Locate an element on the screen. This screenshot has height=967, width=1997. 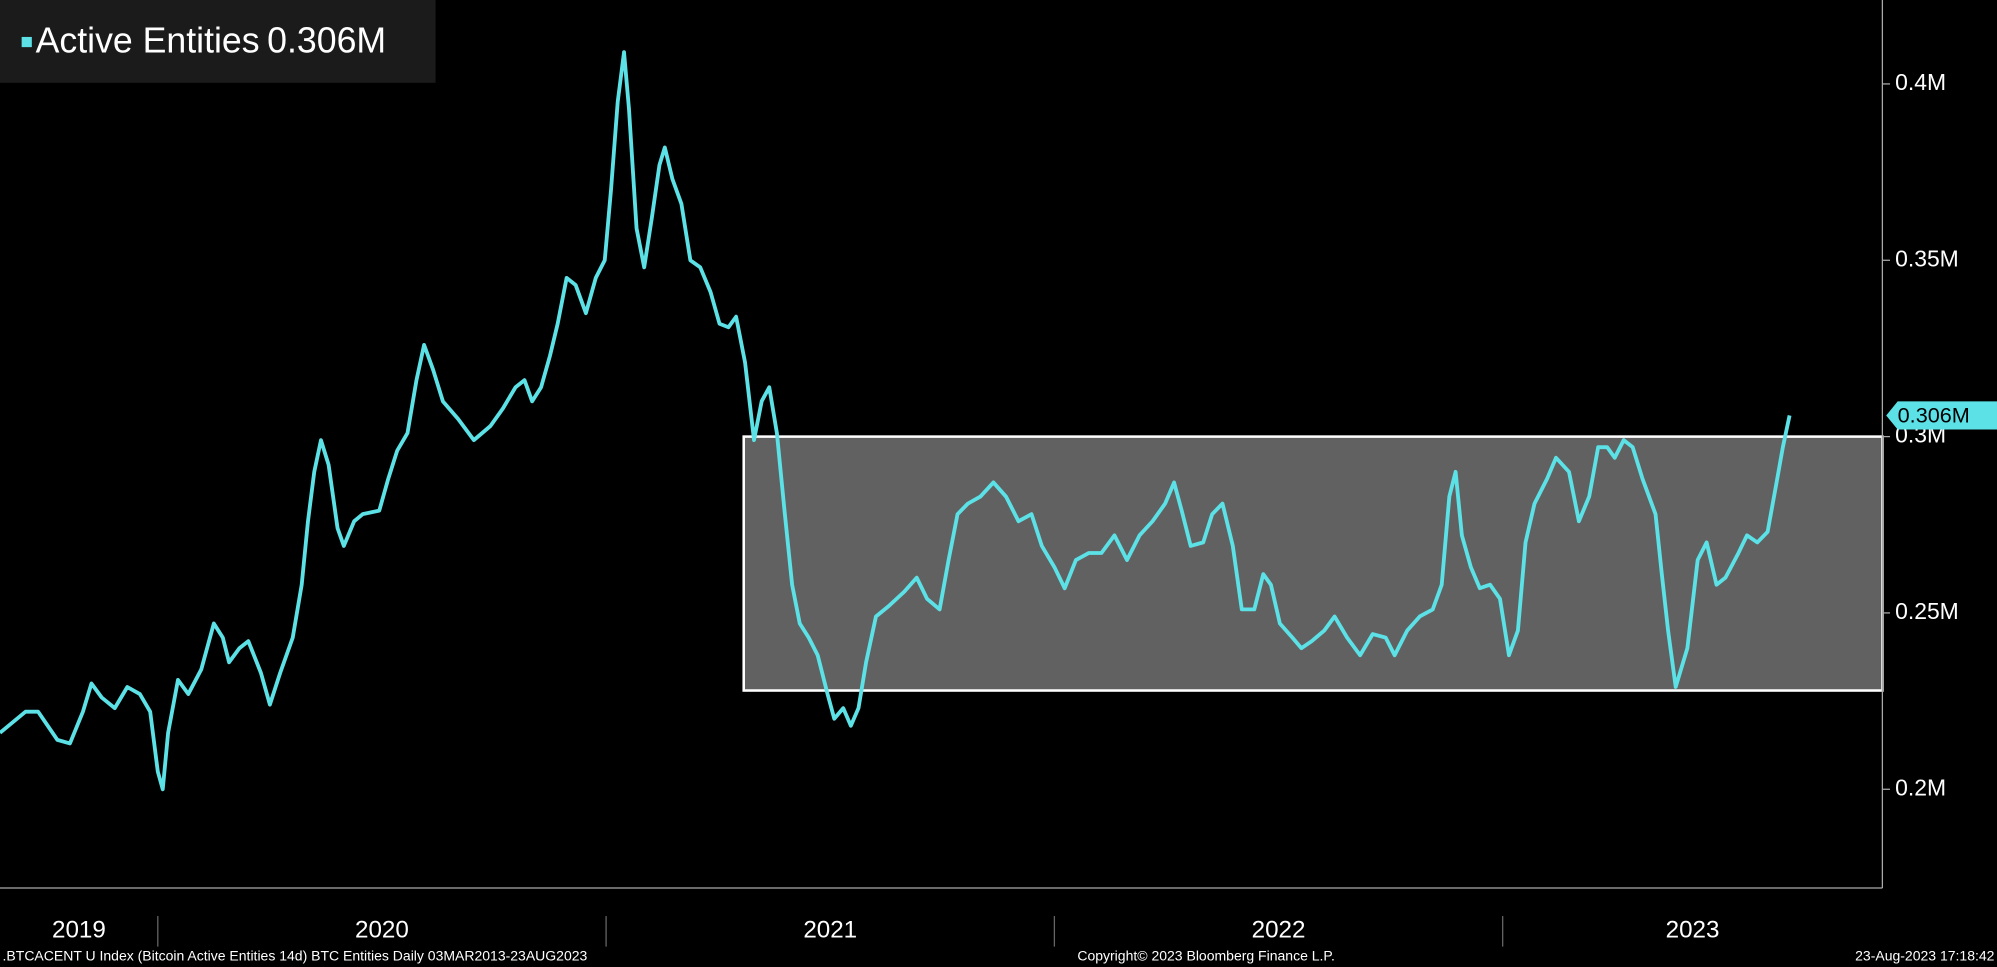
x-tick-label: 2022 is located at coordinates (1279, 930).